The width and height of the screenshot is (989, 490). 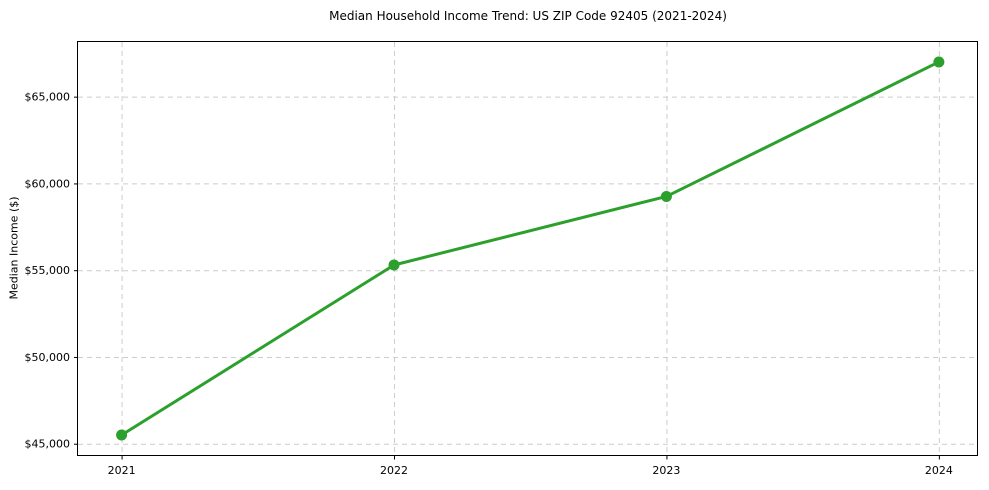 I want to click on x-tick-label: 2023, so click(x=666, y=470).